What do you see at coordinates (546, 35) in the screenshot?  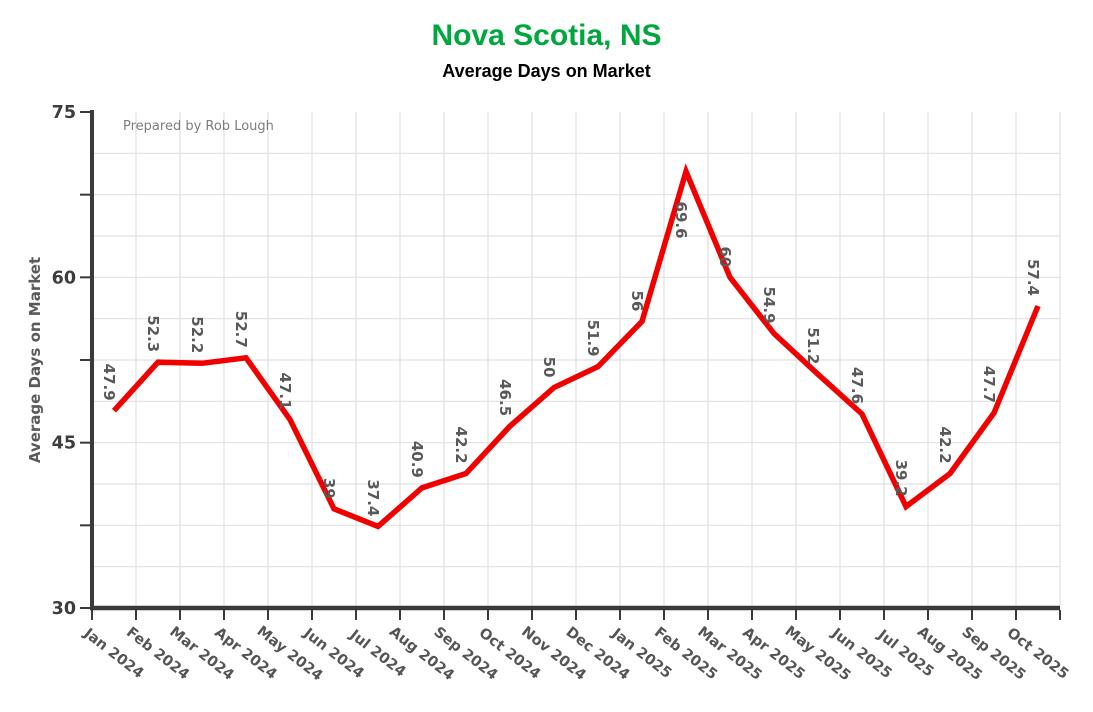 I see `chart-title: Nova Scotia, NS` at bounding box center [546, 35].